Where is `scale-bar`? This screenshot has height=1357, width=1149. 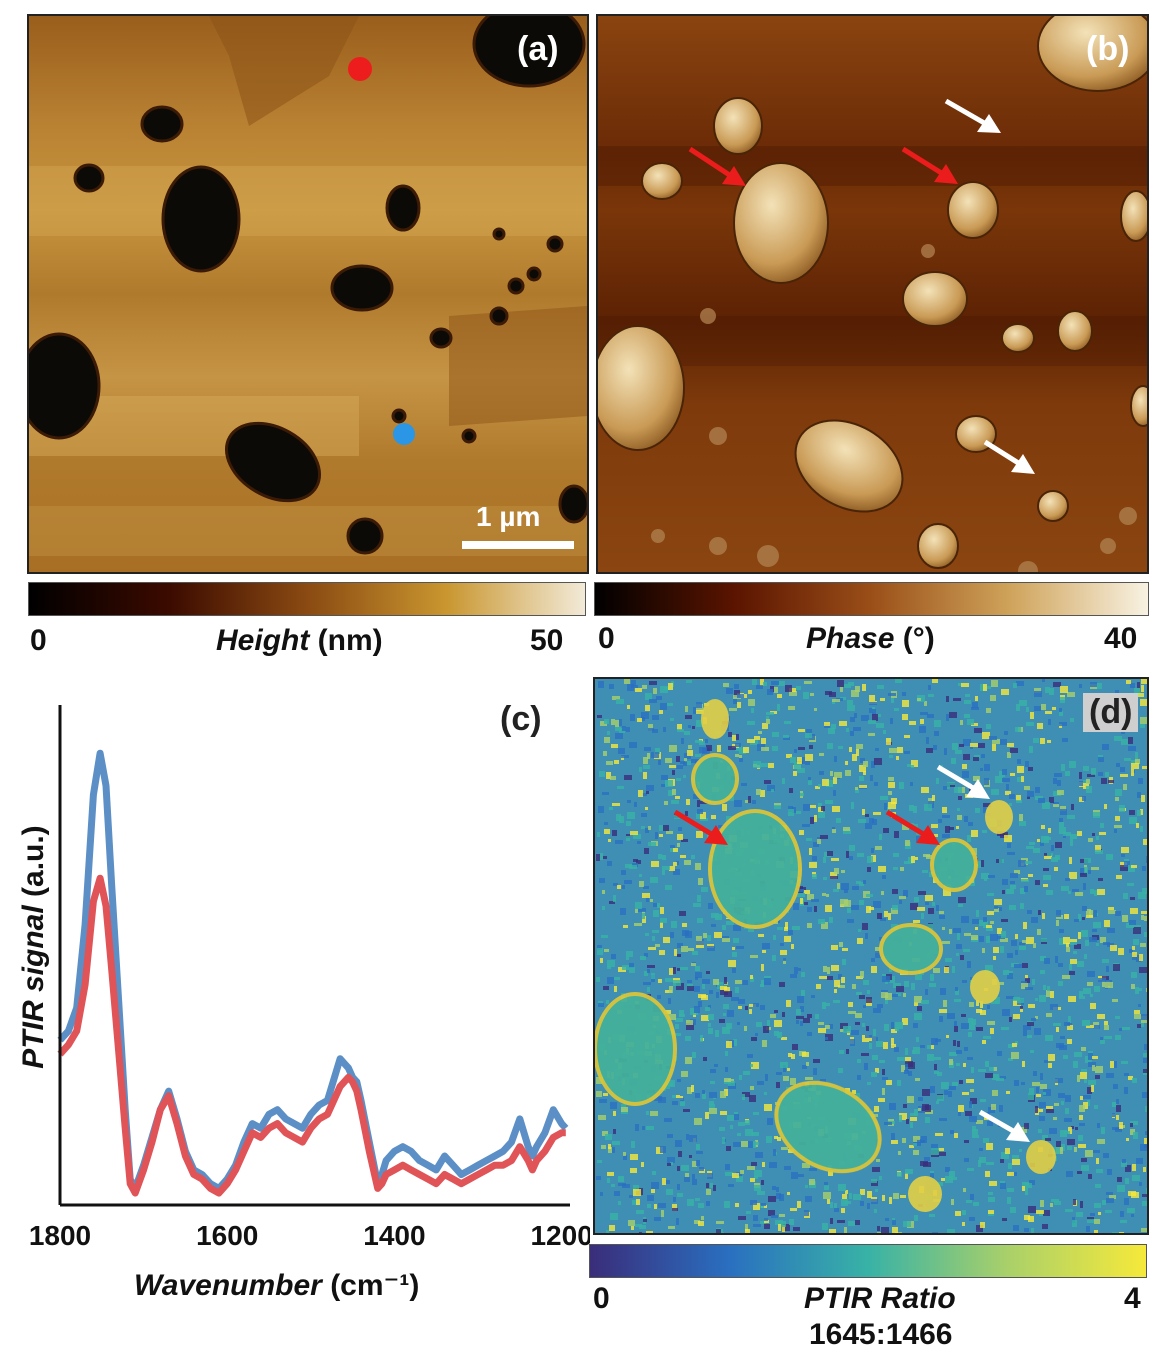
scale-bar is located at coordinates (518, 545).